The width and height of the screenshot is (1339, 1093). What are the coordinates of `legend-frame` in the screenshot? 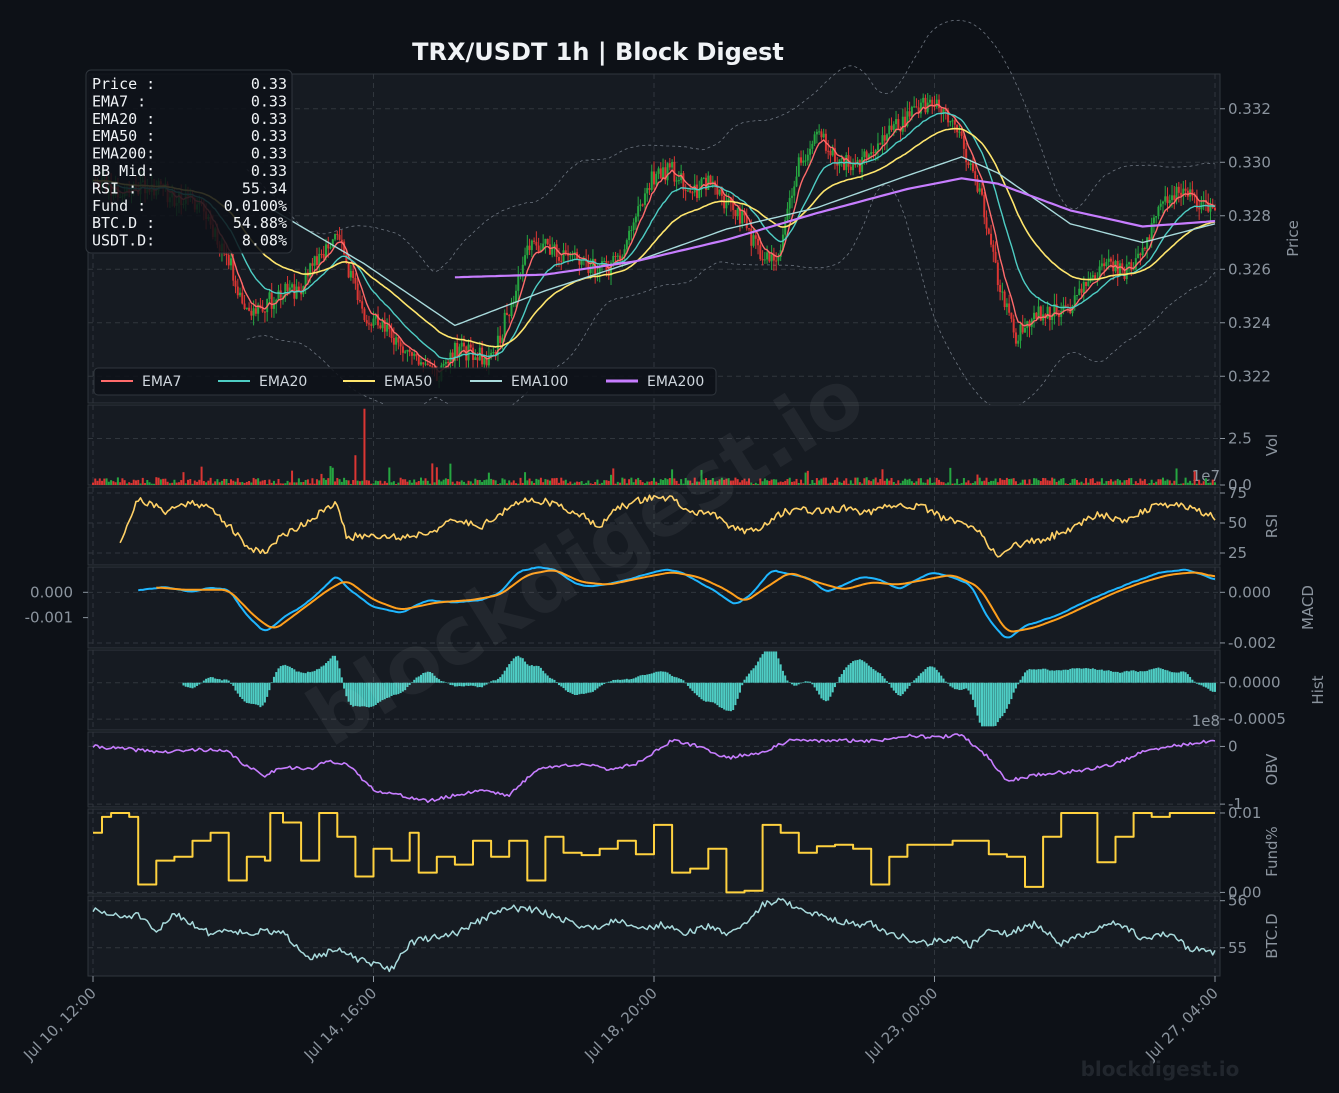 It's located at (405, 381).